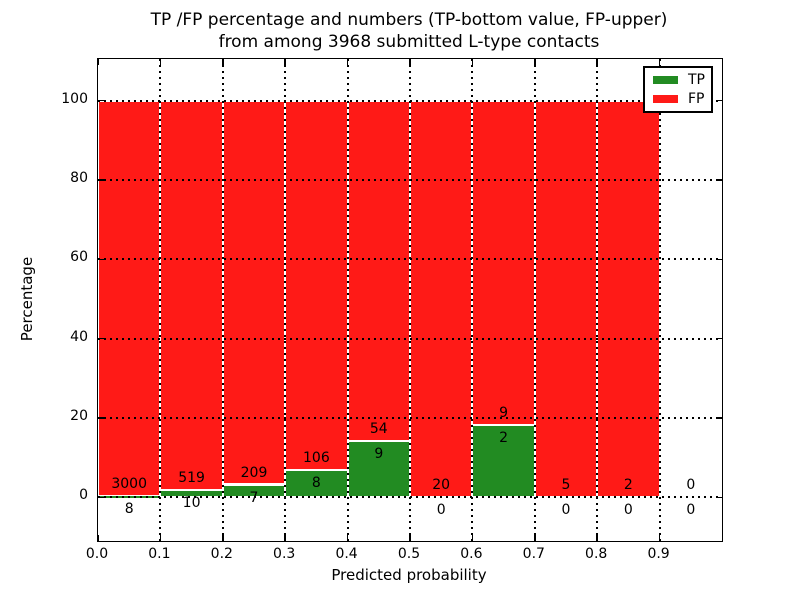 The image size is (800, 600). Describe the element at coordinates (665, 99) in the screenshot. I see `legend-swatch-fp` at that location.